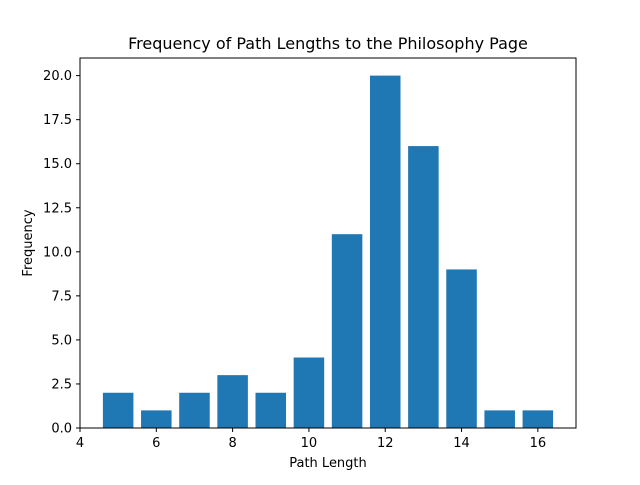  What do you see at coordinates (385, 443) in the screenshot?
I see `x-tick-label: 12` at bounding box center [385, 443].